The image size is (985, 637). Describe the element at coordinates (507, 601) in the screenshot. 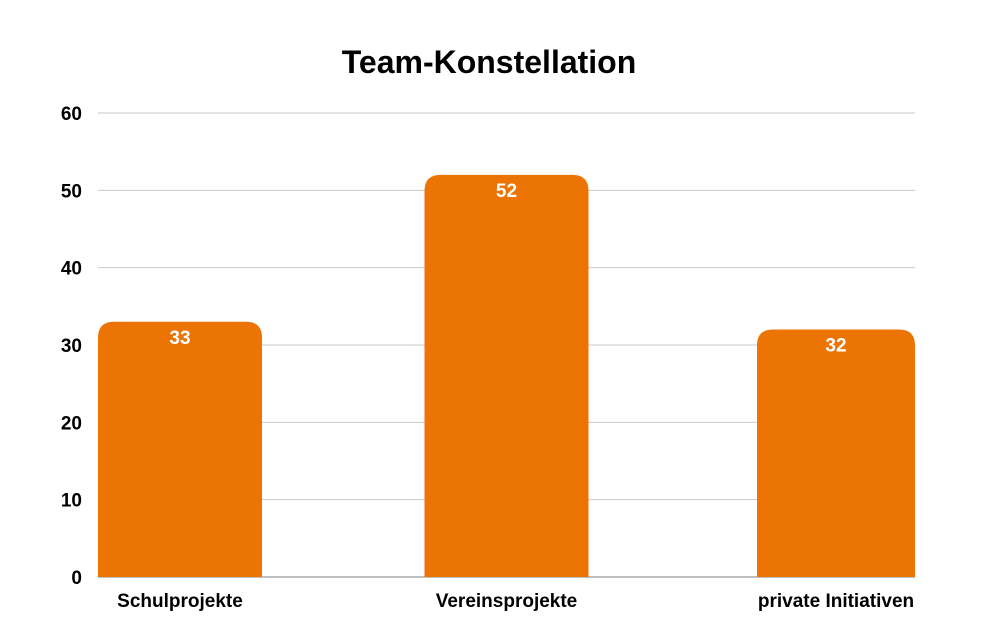

I see `category-label: Vereinsprojekte` at that location.